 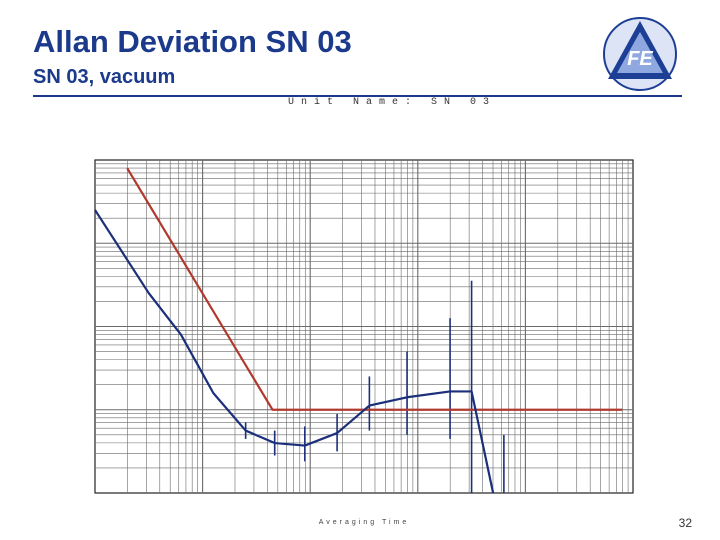 I want to click on slide-title: Allan Deviation SN 03, so click(x=192, y=41).